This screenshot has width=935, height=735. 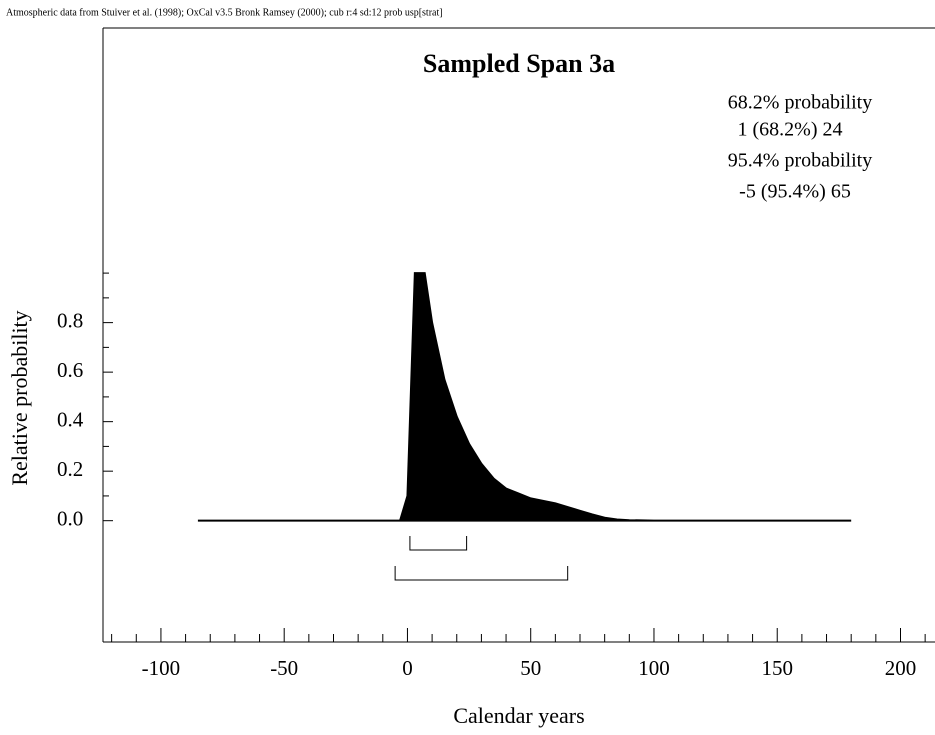 I want to click on y-axis-label: Relative probability, so click(x=19, y=397).